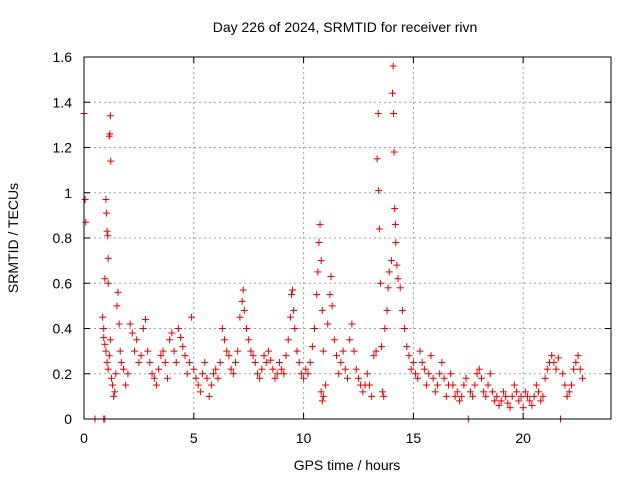 The height and width of the screenshot is (480, 640). Describe the element at coordinates (63, 329) in the screenshot. I see `y-tick-label: 0.4` at that location.